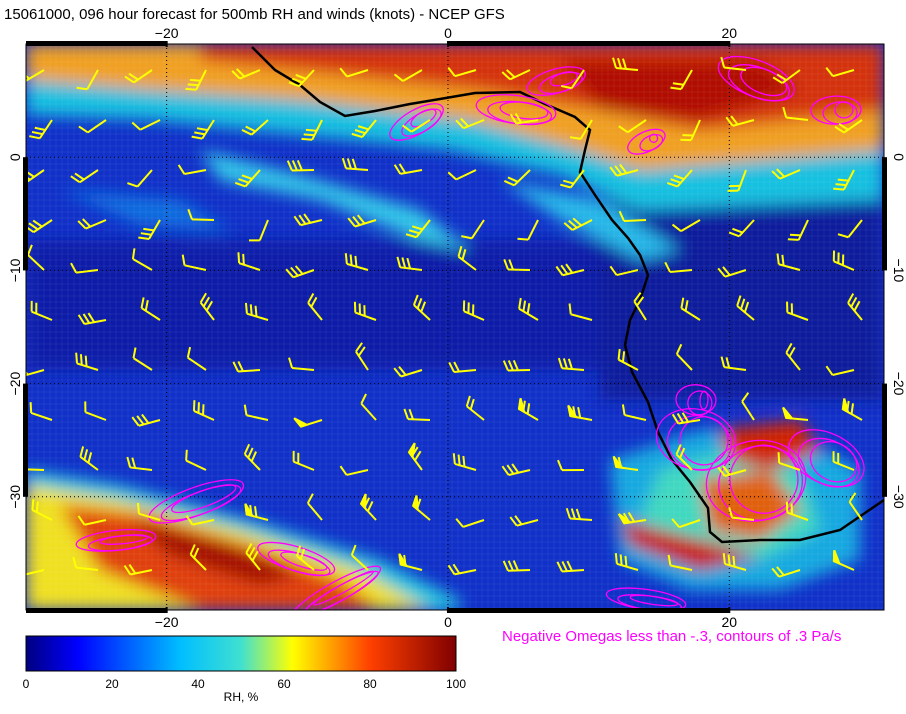 This screenshot has width=906, height=714. What do you see at coordinates (15, 384) in the screenshot?
I see `lat-tick-label: −20` at bounding box center [15, 384].